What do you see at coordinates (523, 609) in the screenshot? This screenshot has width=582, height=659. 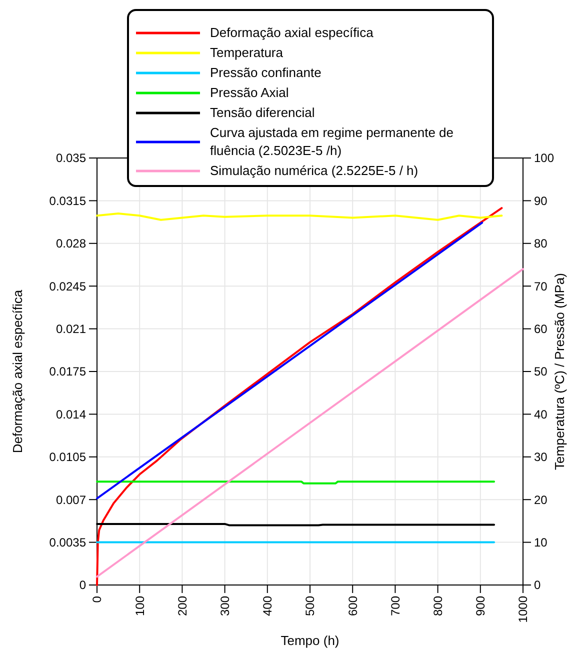 I see `x-tick-label: 1000` at bounding box center [523, 609].